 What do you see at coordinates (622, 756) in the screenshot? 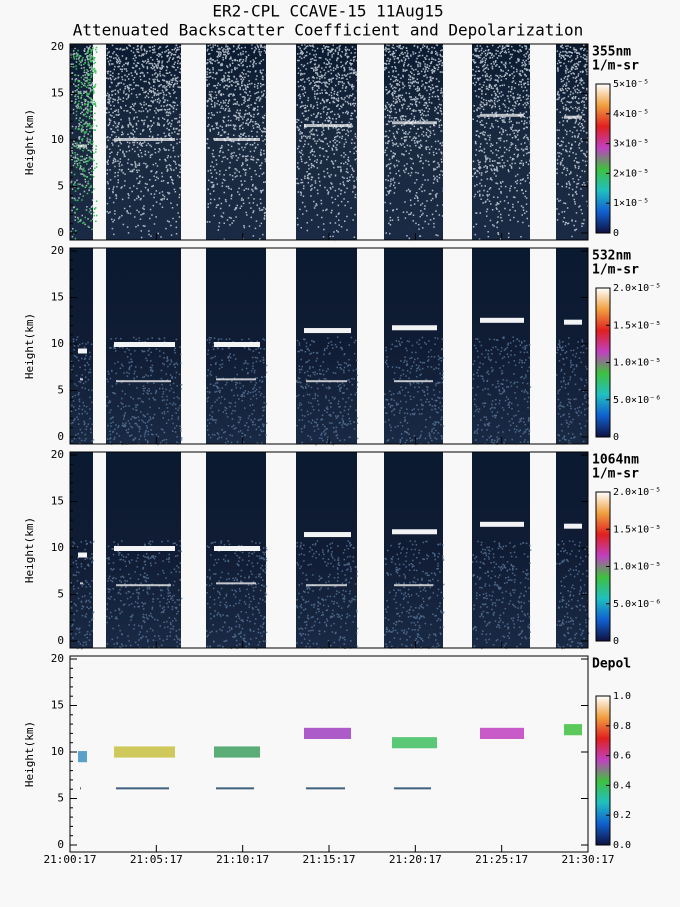
I see `colorbar-tick-label: 0.6` at bounding box center [622, 756].